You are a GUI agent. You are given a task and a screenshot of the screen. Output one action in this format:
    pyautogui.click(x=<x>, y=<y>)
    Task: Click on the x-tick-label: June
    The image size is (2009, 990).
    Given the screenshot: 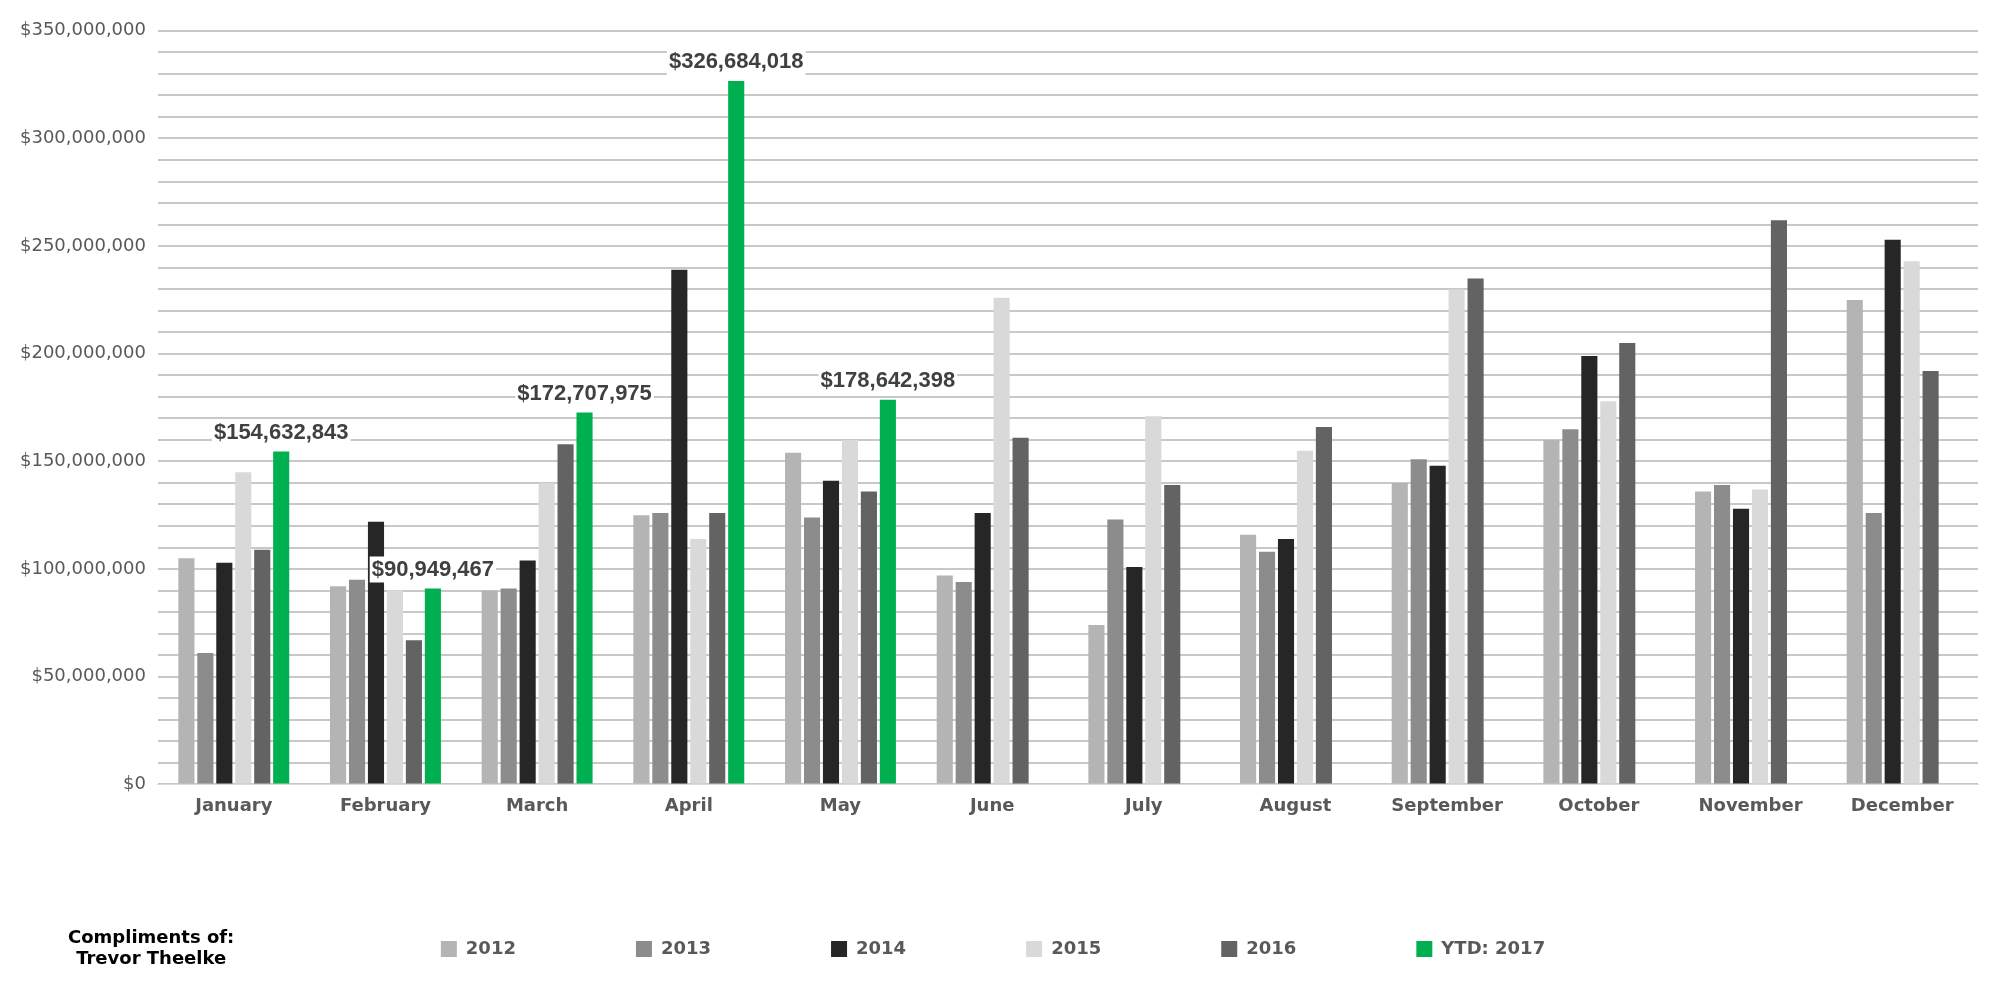 What is the action you would take?
    pyautogui.click(x=991, y=804)
    